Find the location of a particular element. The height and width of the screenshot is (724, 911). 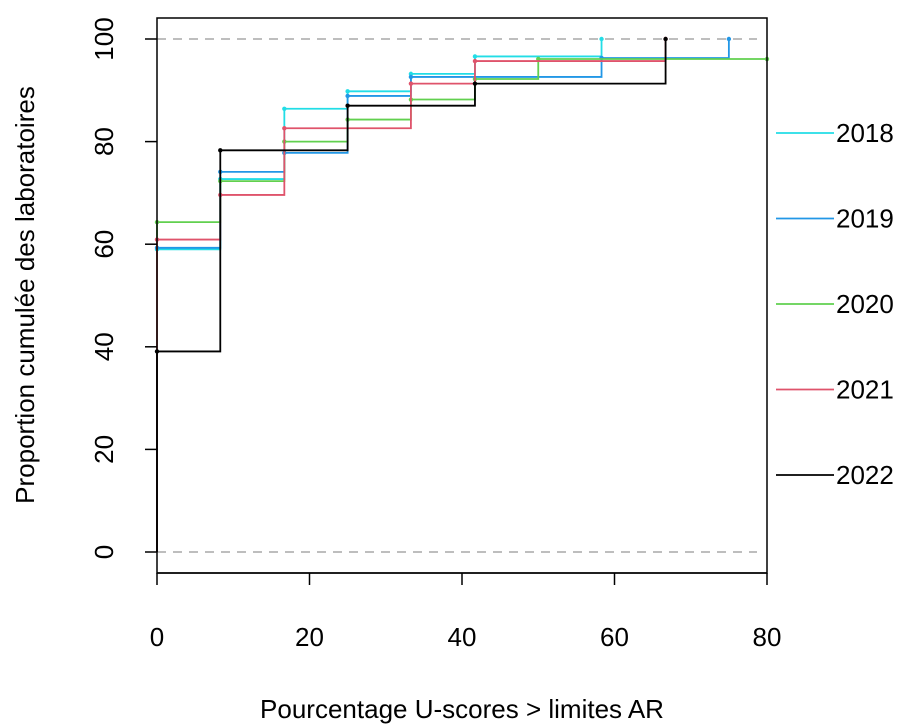

legend-label-2018: 2018 is located at coordinates (865, 133).